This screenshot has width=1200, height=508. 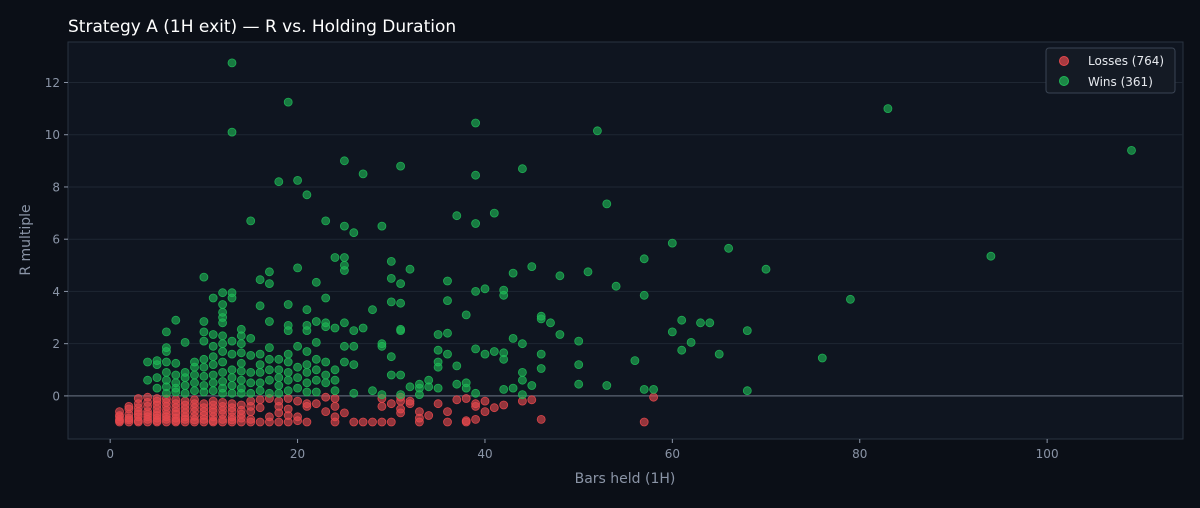 What do you see at coordinates (1064, 61) in the screenshot?
I see `legend-marker-losses` at bounding box center [1064, 61].